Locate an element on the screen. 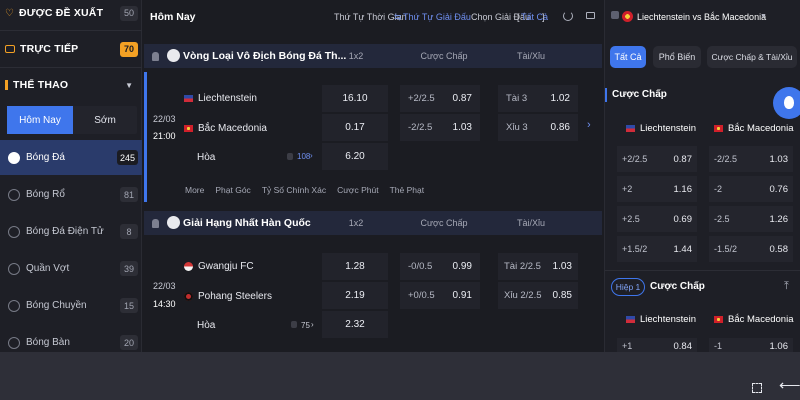  sidebar-item-tennis: Quần Vợt 39 is located at coordinates (71, 268).